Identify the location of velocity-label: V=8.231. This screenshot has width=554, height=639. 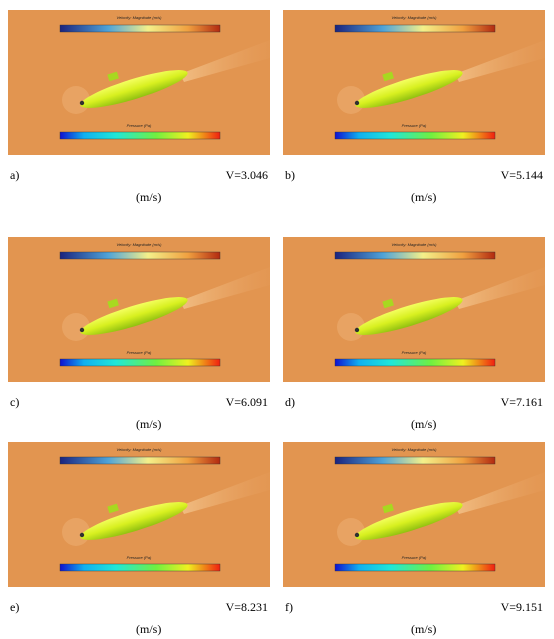
(246, 607).